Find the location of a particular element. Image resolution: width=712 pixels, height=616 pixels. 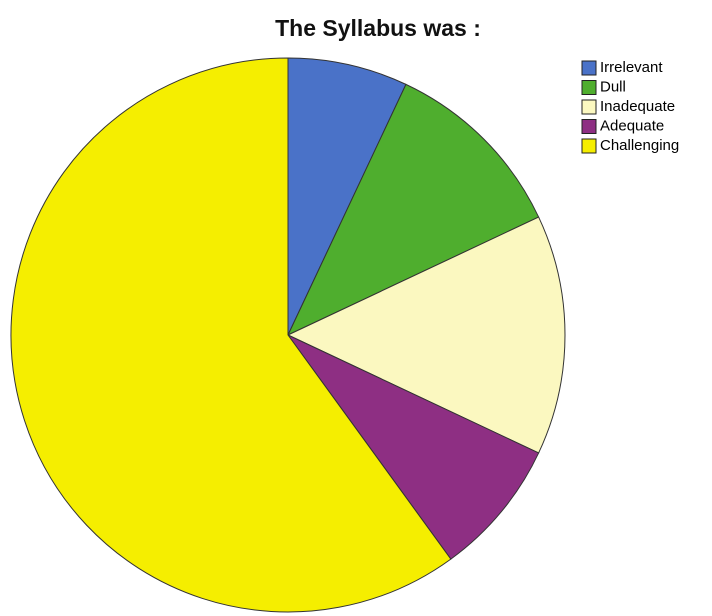

legend-label: Adequate is located at coordinates (632, 125).